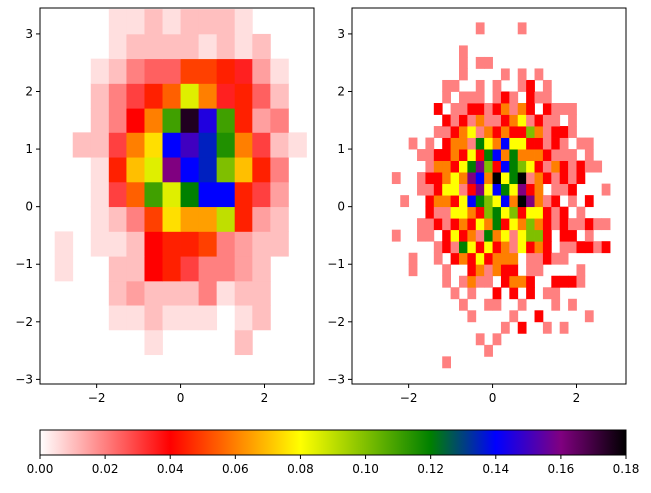  Describe the element at coordinates (365, 469) in the screenshot. I see `colorbar-tick-label: 0.10` at that location.